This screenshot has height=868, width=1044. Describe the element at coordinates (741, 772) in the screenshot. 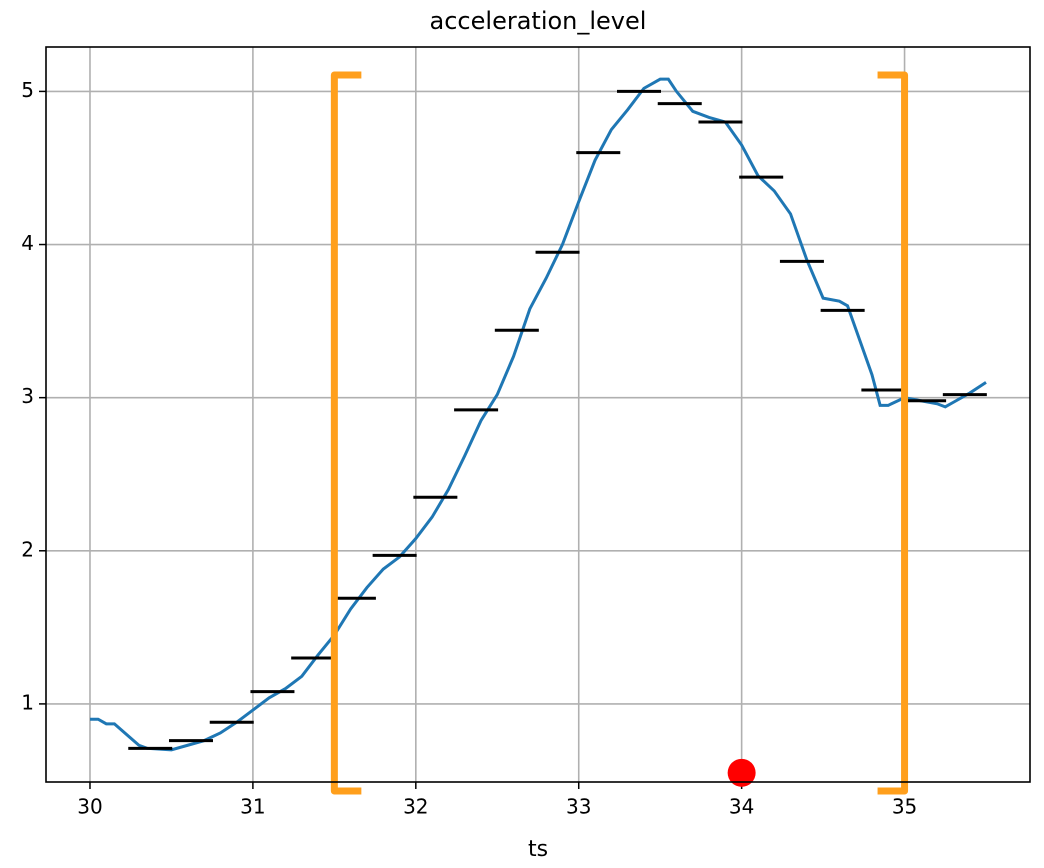

I see `marker-point` at that location.